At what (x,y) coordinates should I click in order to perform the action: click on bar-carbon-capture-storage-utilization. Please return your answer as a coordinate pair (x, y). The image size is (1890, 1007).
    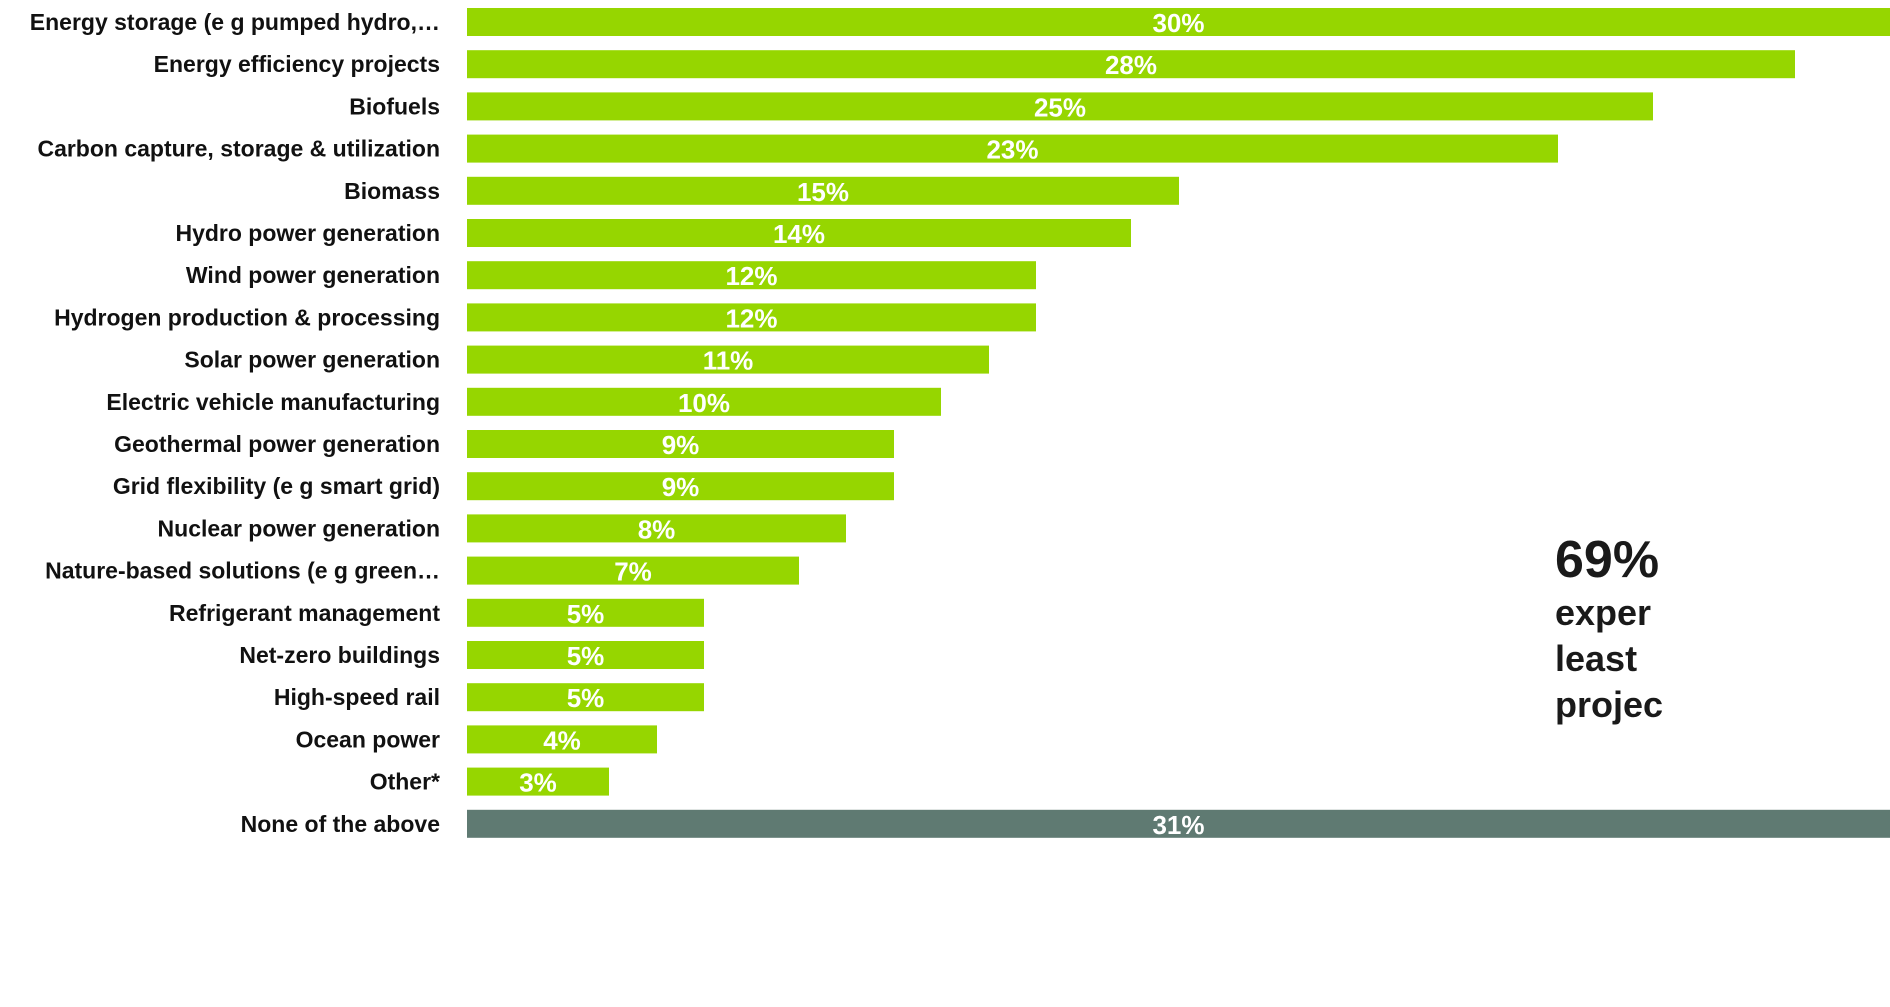
    Looking at the image, I should click on (1012, 148).